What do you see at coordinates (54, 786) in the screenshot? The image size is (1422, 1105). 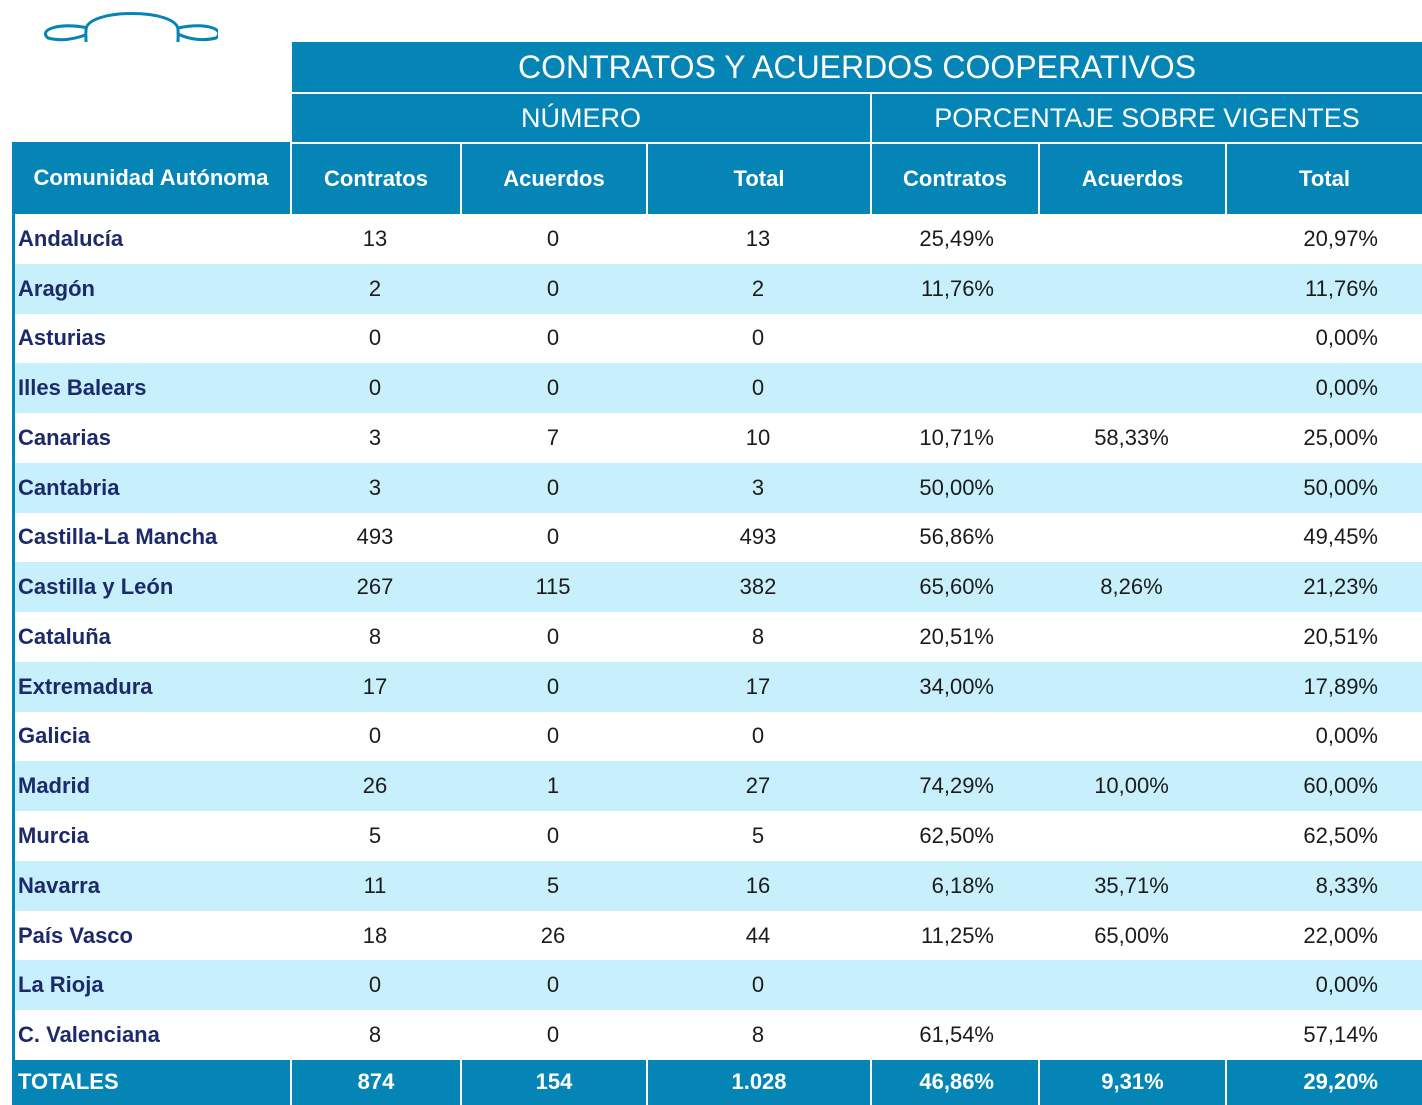 I see `row-label: Madrid` at bounding box center [54, 786].